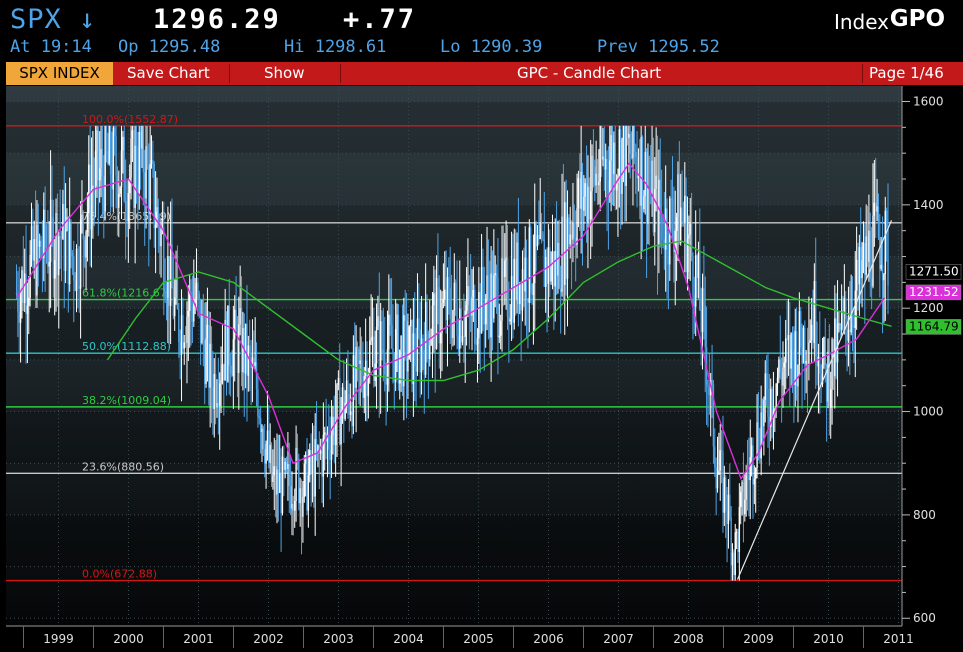 The image size is (963, 652). I want to click on ticker-symbol: SPX ↓, so click(53, 19).